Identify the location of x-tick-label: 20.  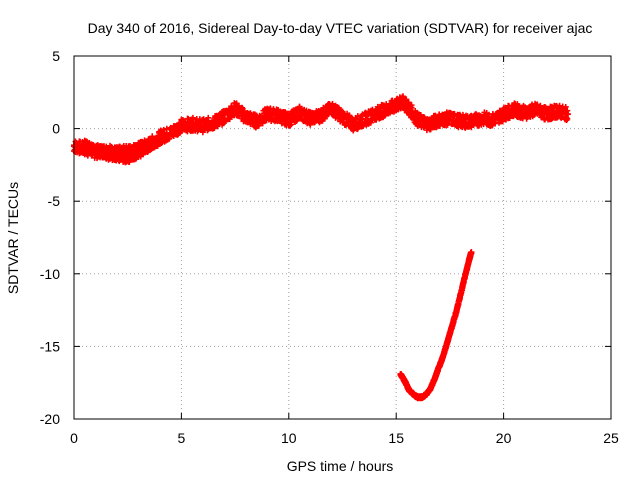
(504, 438).